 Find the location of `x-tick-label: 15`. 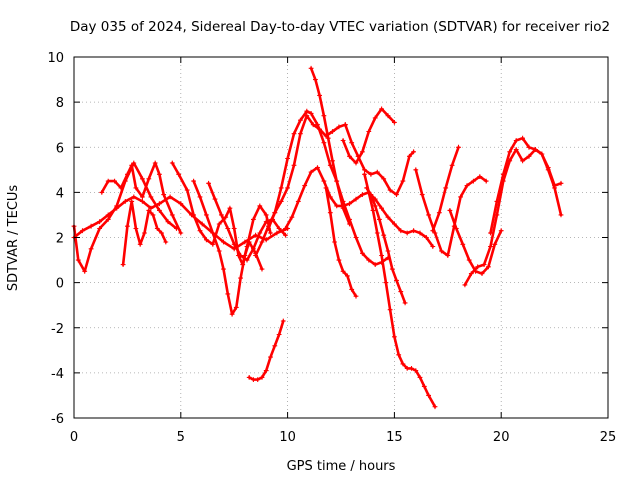

x-tick-label: 15 is located at coordinates (394, 437).